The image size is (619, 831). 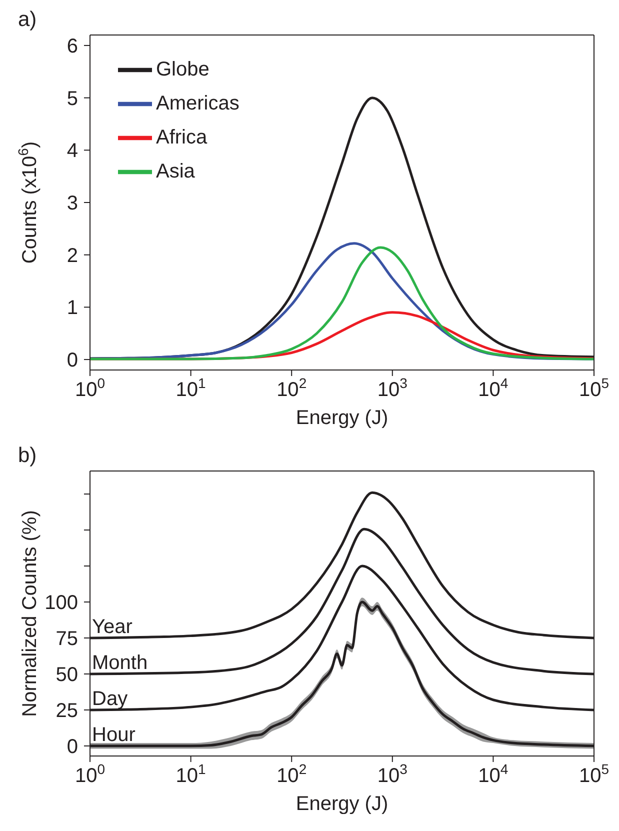 What do you see at coordinates (198, 103) in the screenshot?
I see `legend-label: Americas` at bounding box center [198, 103].